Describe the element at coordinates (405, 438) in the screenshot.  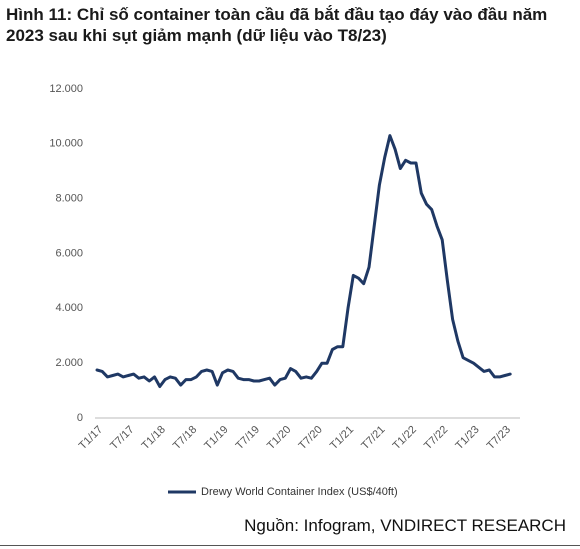
I see `x-tick-label: T1/22` at that location.